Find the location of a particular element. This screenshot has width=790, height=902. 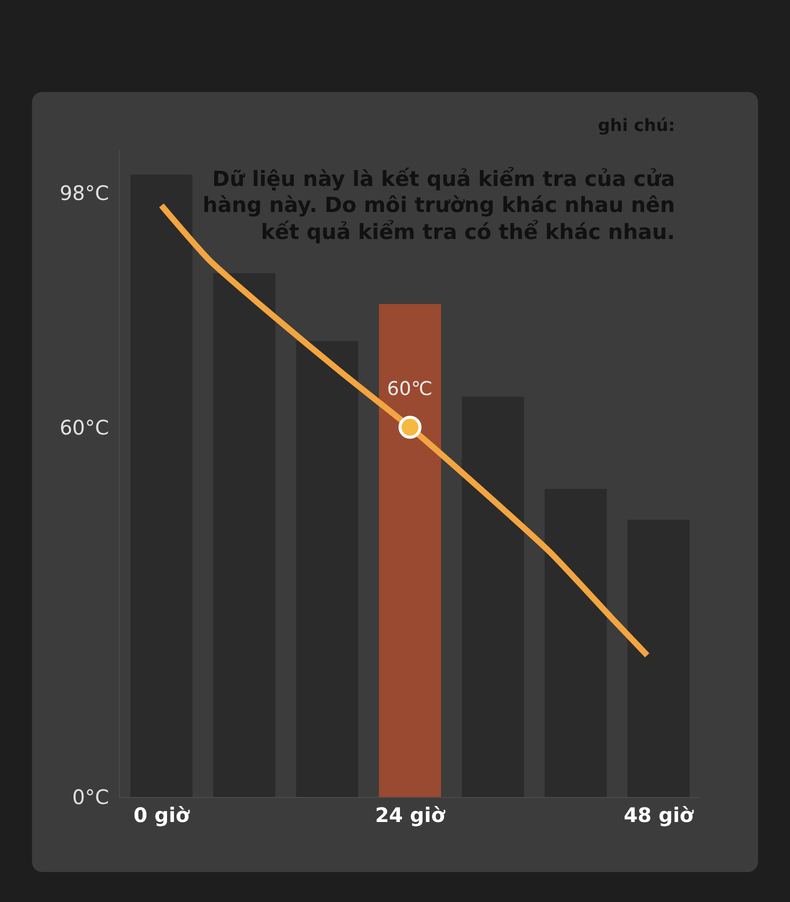

x-tick-label: 24 giờ is located at coordinates (410, 815).